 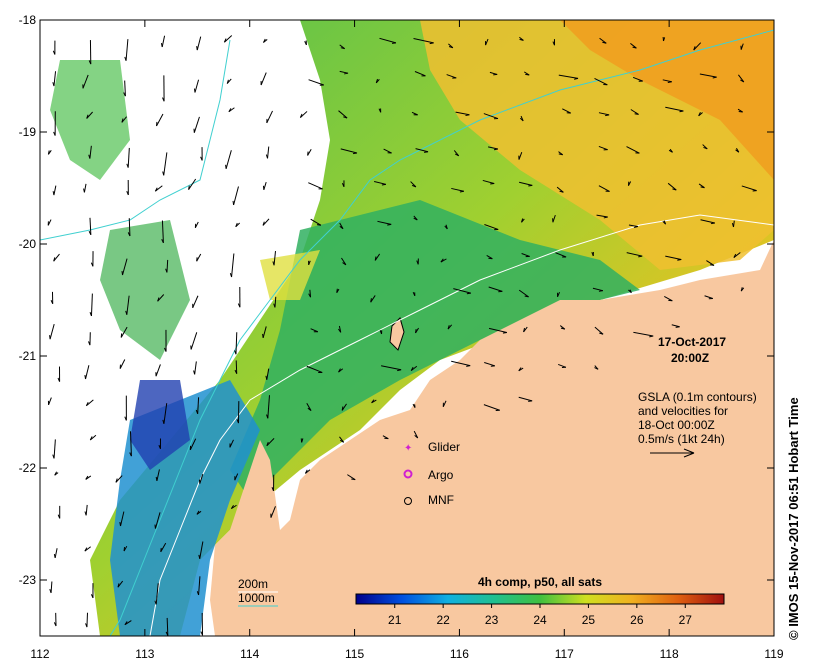 What do you see at coordinates (253, 584) in the screenshot?
I see `isobath-200m-label: 200m` at bounding box center [253, 584].